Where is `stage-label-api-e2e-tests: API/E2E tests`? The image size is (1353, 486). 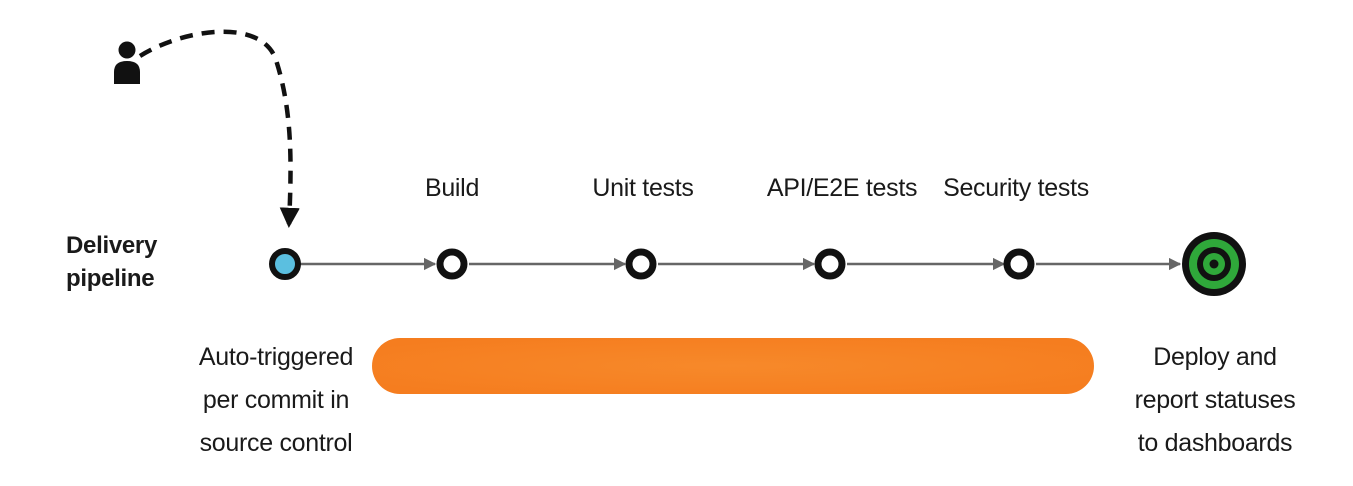 stage-label-api-e2e-tests: API/E2E tests is located at coordinates (842, 188).